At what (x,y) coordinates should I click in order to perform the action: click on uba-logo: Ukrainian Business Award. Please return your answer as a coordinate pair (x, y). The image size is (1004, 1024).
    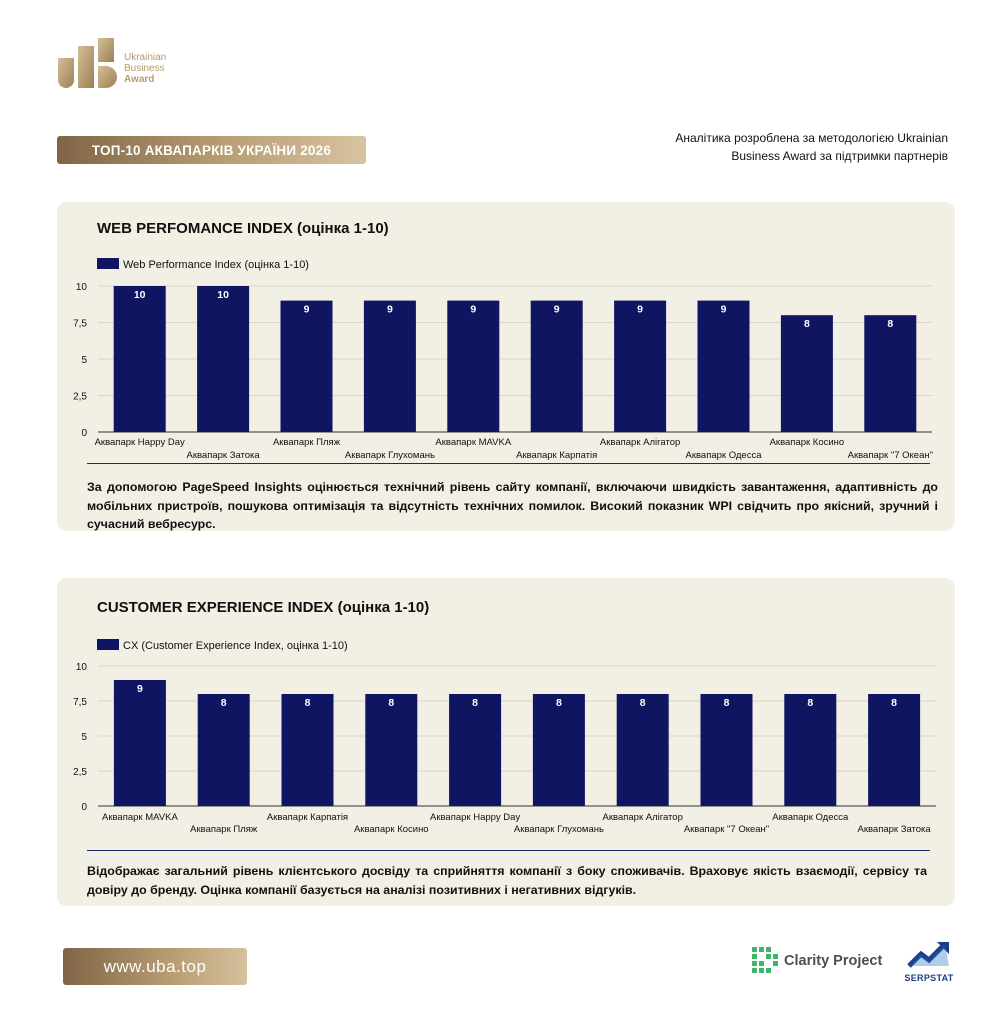
    Looking at the image, I should click on (126, 64).